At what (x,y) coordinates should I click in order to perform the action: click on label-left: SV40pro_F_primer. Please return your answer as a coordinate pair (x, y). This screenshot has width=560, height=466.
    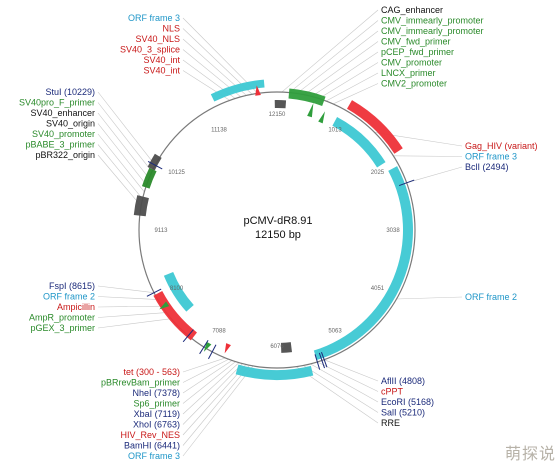
    Looking at the image, I should click on (57, 103).